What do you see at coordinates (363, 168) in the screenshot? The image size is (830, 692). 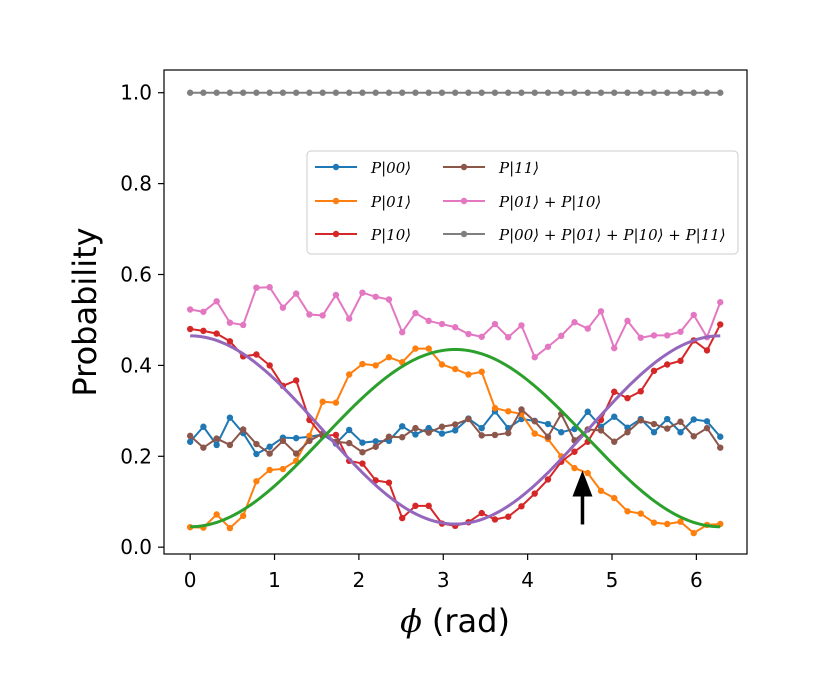 I see `legend-entry-0: P|00⟩` at bounding box center [363, 168].